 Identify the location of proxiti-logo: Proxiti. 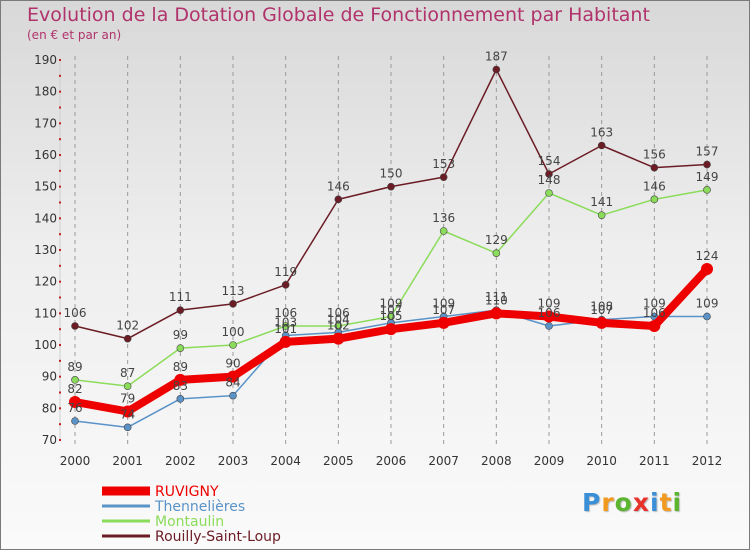
(632, 502).